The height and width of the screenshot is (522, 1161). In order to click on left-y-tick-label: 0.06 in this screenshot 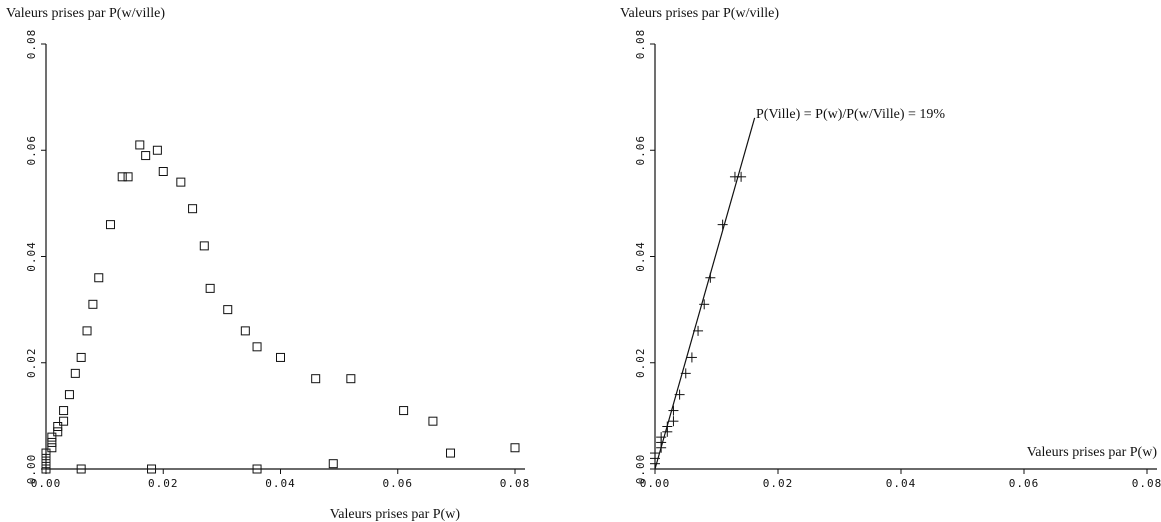, I will do `click(31, 150)`.